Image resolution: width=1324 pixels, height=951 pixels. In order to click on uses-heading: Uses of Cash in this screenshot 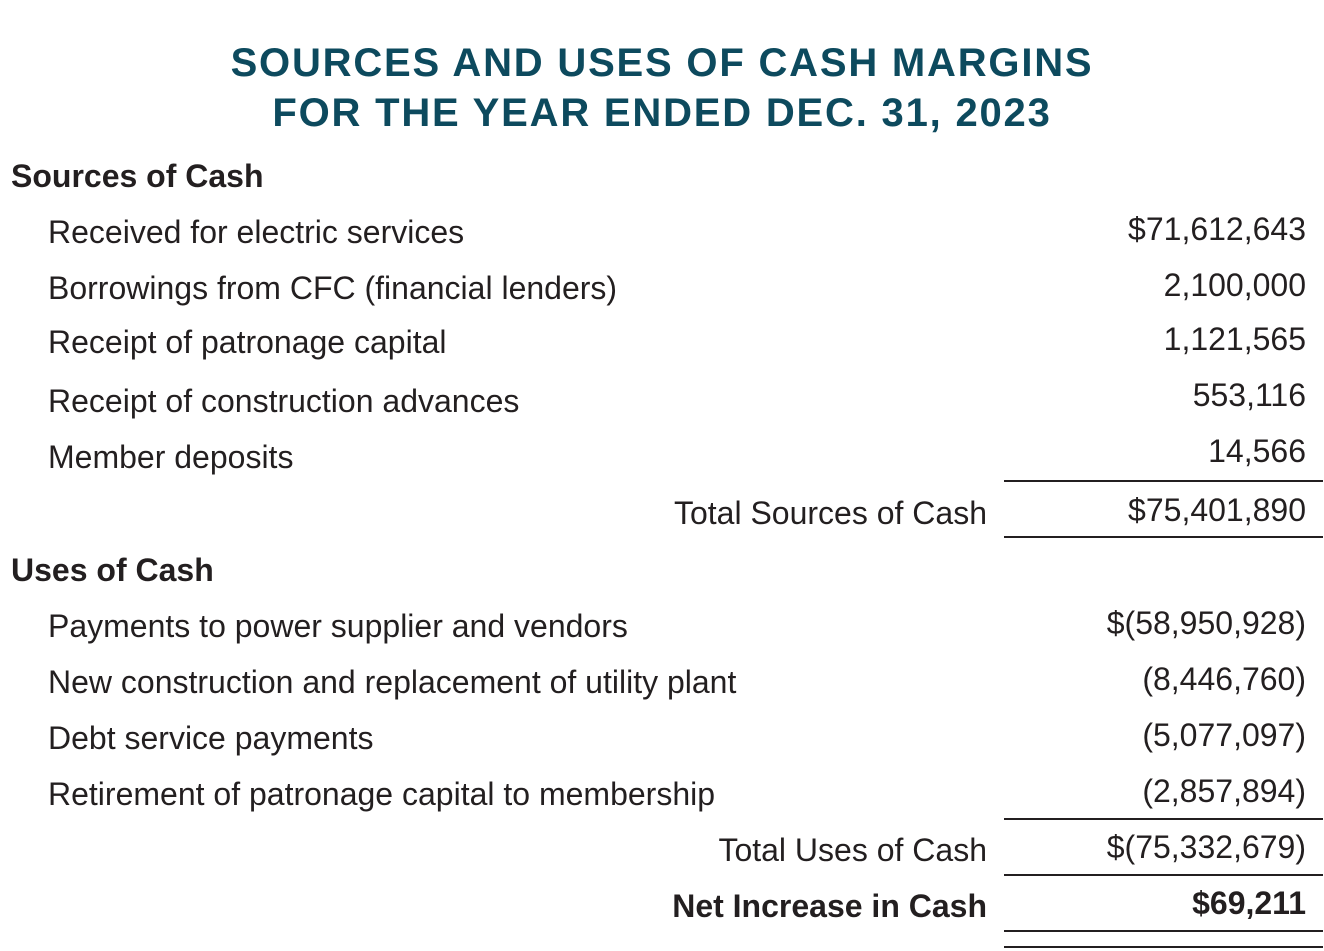, I will do `click(112, 570)`.